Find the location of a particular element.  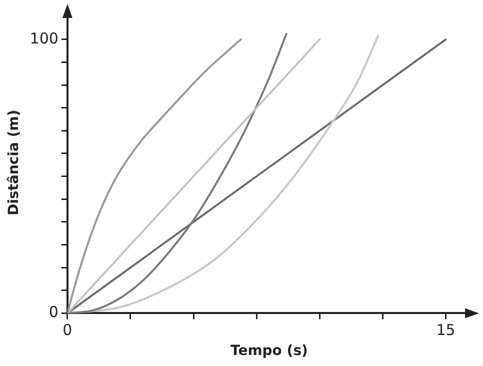

y-tick-label: 100 is located at coordinates (44, 38).